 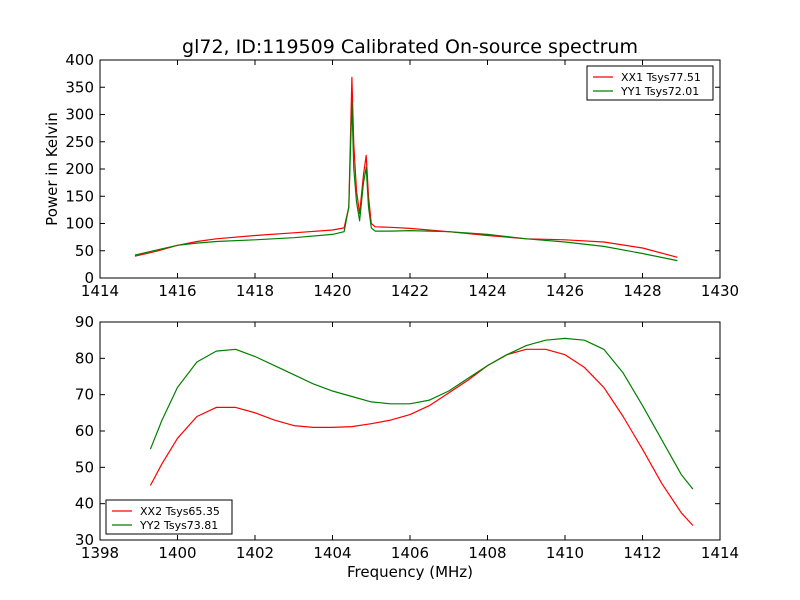 What do you see at coordinates (332, 553) in the screenshot?
I see `x-tick-label: 1404` at bounding box center [332, 553].